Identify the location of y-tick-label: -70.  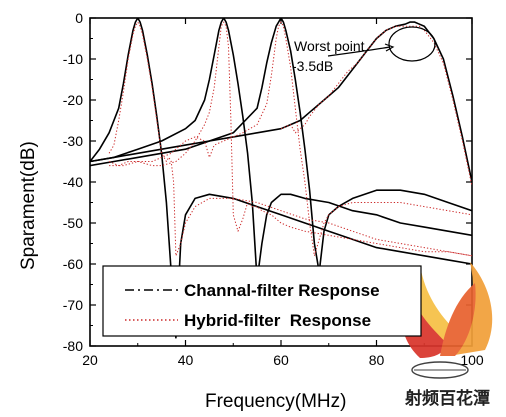
(73, 305).